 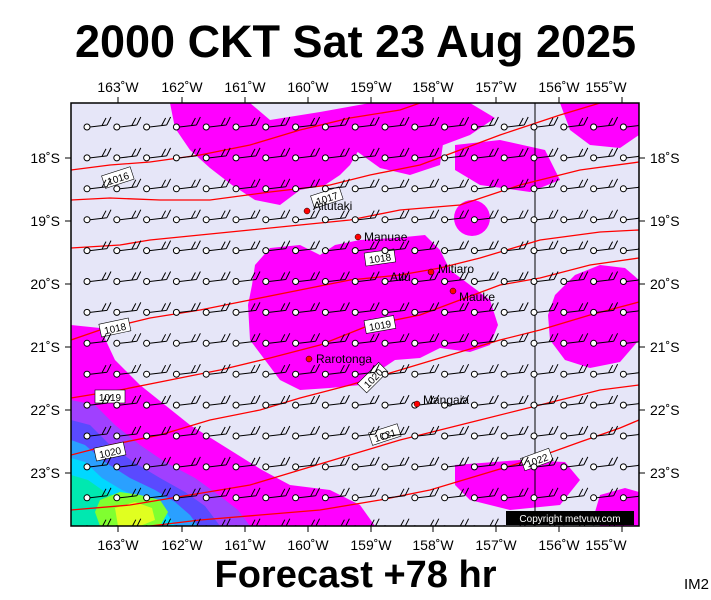 What do you see at coordinates (380, 259) in the screenshot?
I see `isobar-label: 1018` at bounding box center [380, 259].